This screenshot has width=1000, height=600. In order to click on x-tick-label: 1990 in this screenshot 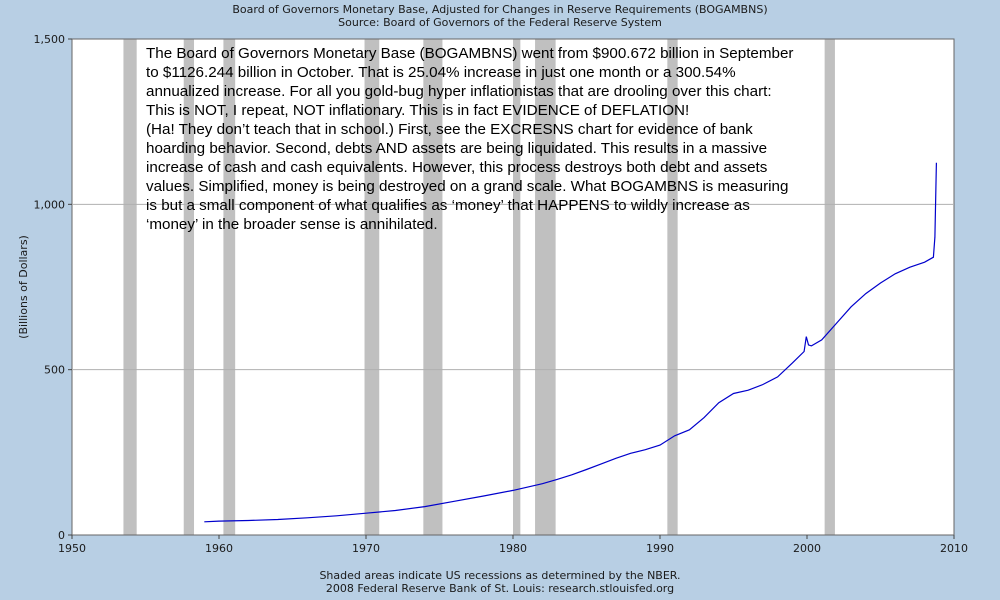, I will do `click(660, 548)`.